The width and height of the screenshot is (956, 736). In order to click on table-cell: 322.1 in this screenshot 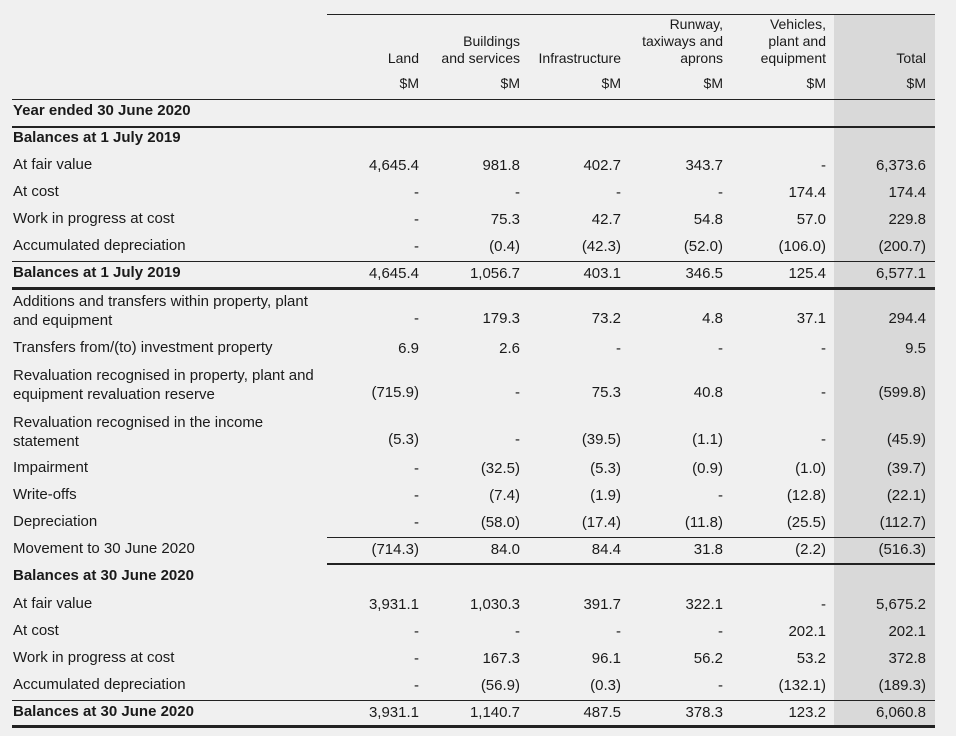, I will do `click(704, 604)`.